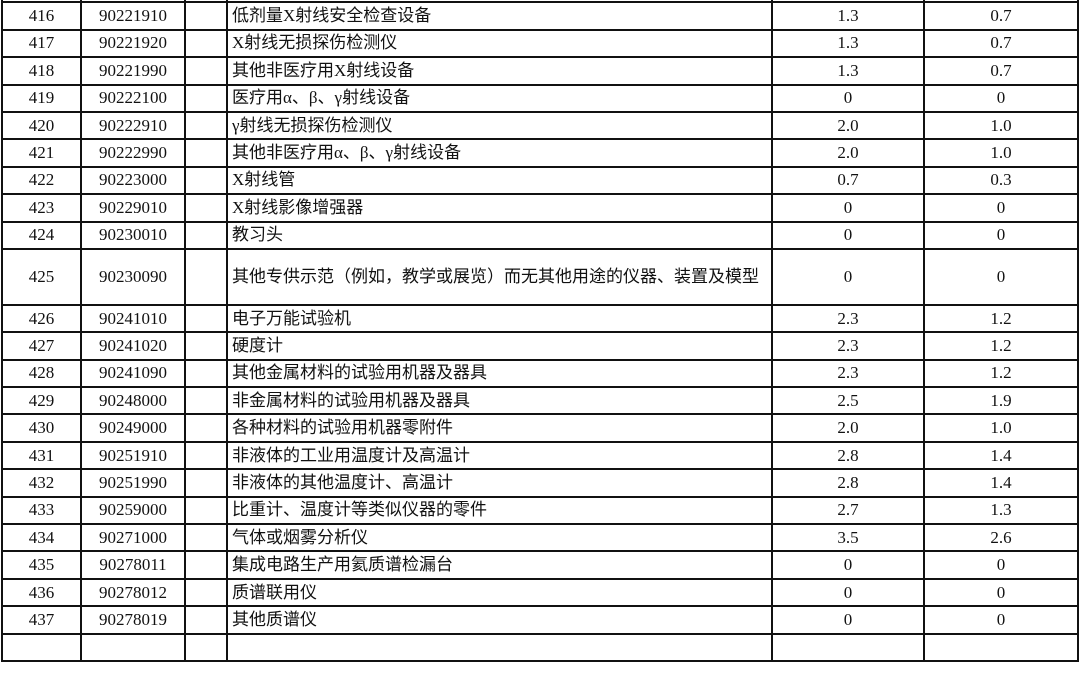 This screenshot has width=1080, height=676. Describe the element at coordinates (41, 401) in the screenshot. I see `row-number: 429` at that location.